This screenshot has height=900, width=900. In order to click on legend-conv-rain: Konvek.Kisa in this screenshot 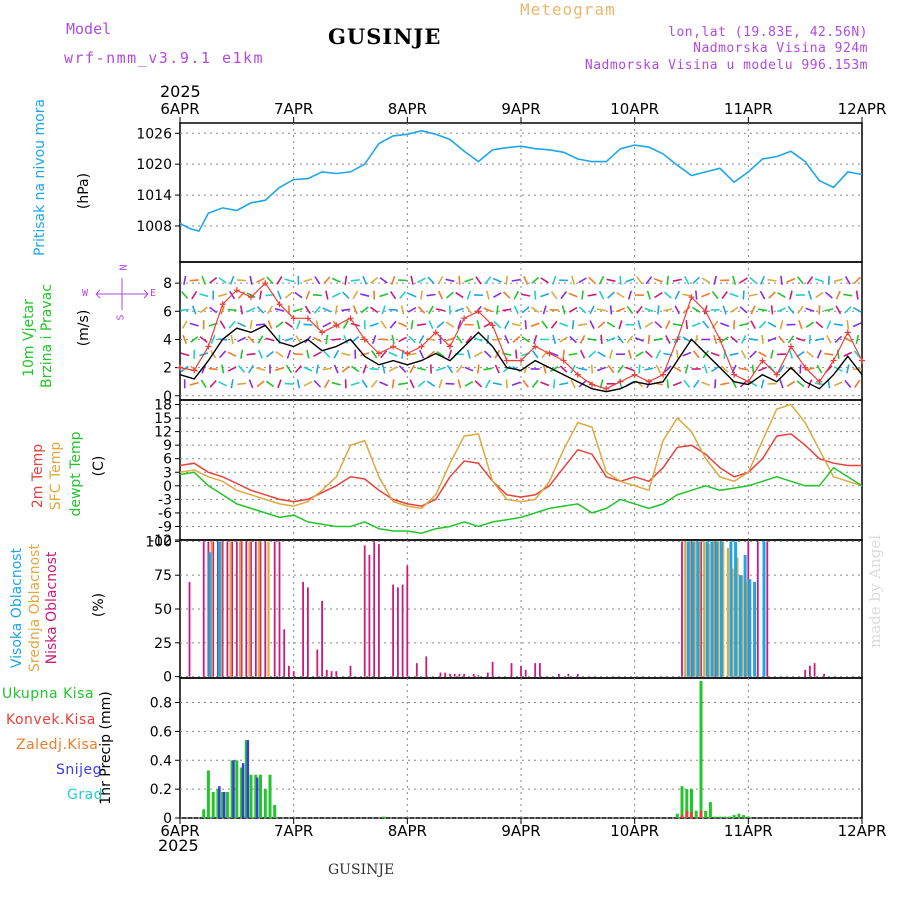, I will do `click(51, 720)`.